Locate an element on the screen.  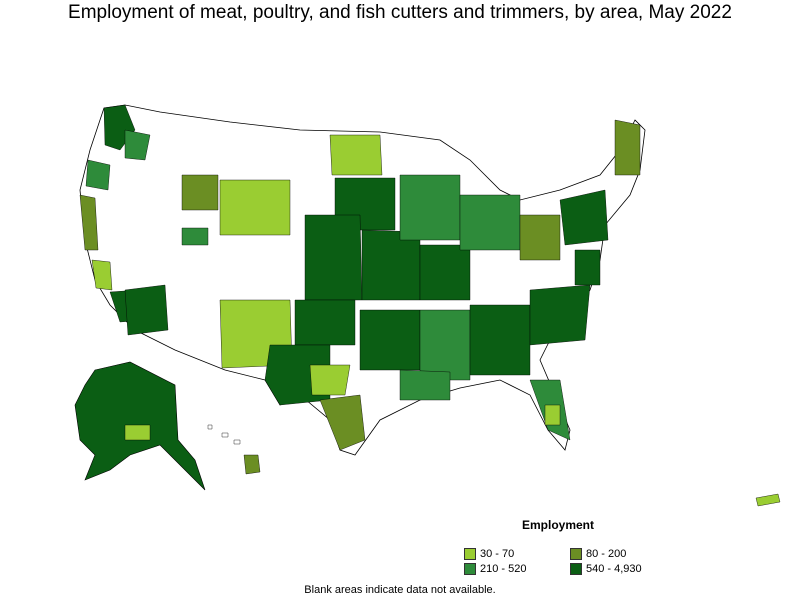
alaska-region is located at coordinates (137, 432).